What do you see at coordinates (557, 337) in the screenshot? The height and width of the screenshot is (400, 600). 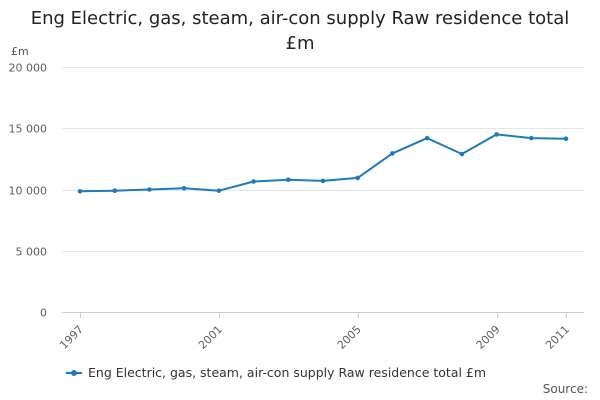 I see `x-tick-label: 2011` at bounding box center [557, 337].